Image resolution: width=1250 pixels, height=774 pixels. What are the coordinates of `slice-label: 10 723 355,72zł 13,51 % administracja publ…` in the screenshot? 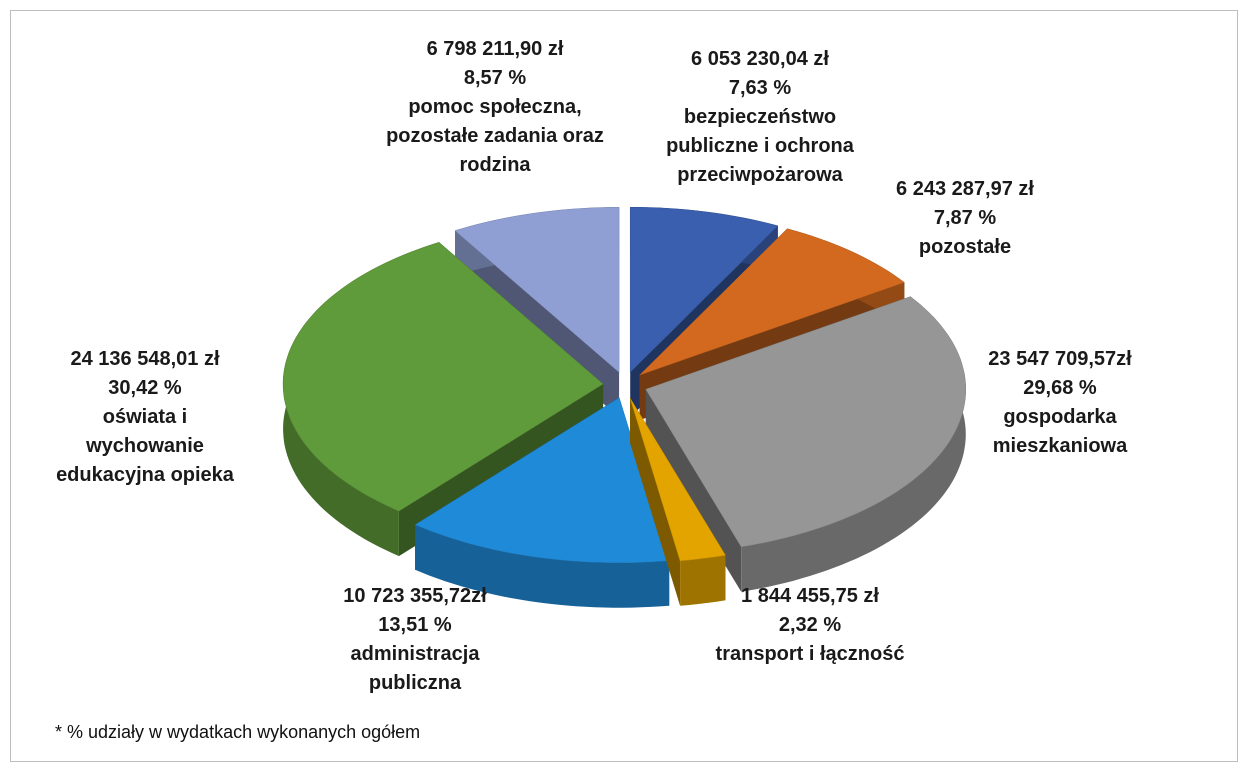 It's located at (415, 640).